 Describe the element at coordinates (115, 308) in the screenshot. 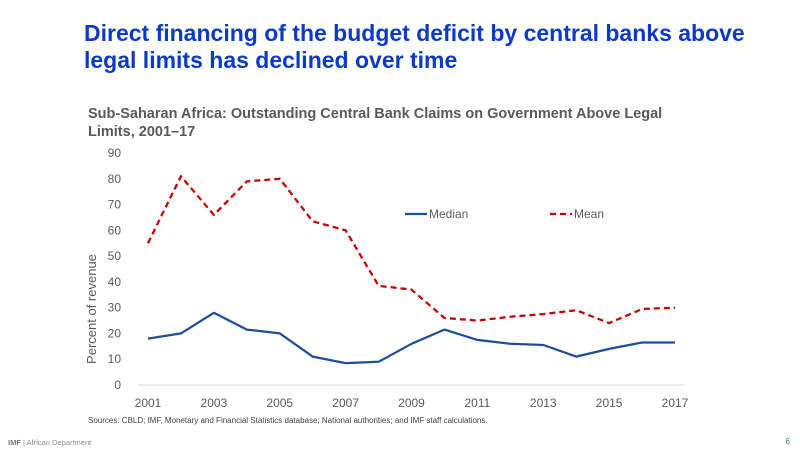

I see `y-tick-label: 30` at that location.